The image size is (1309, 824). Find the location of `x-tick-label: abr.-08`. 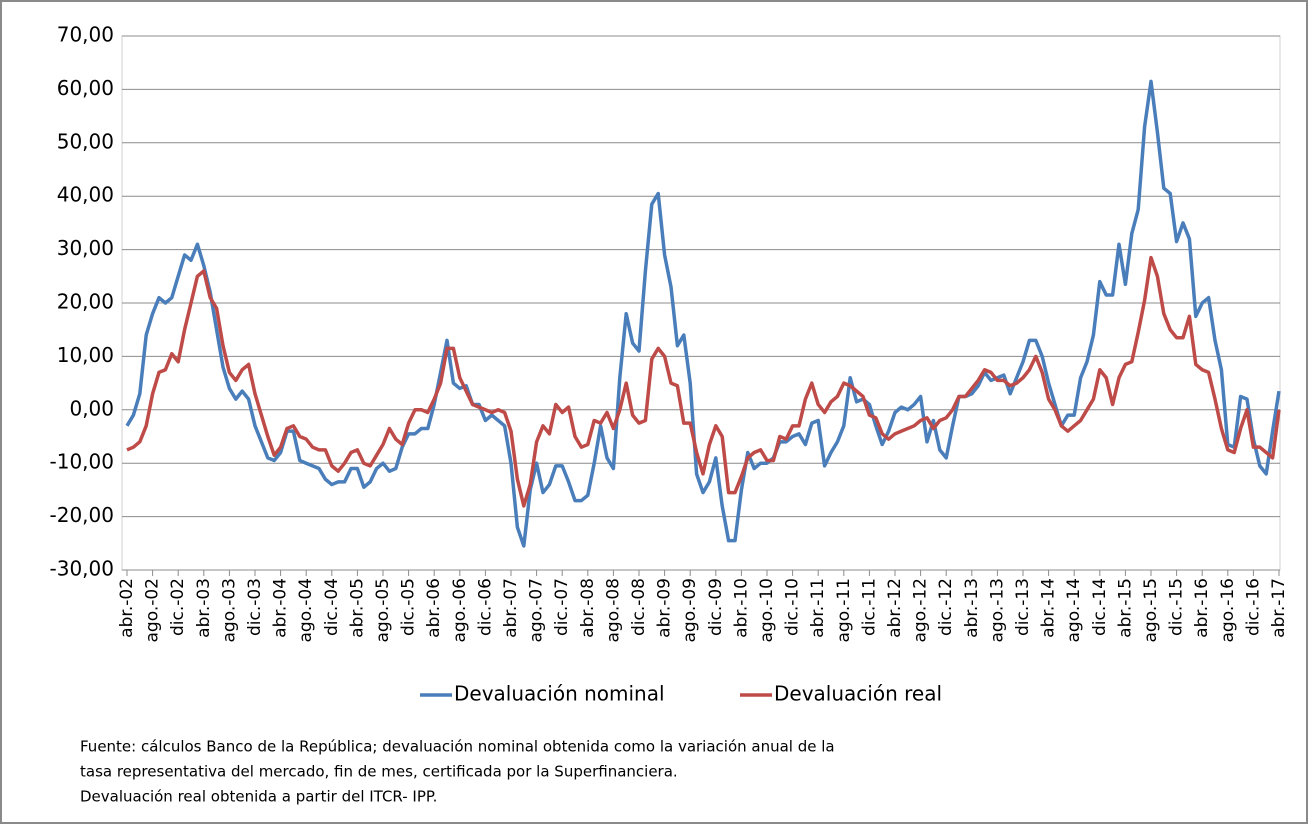

x-tick-label: abr.-08 is located at coordinates (588, 608).